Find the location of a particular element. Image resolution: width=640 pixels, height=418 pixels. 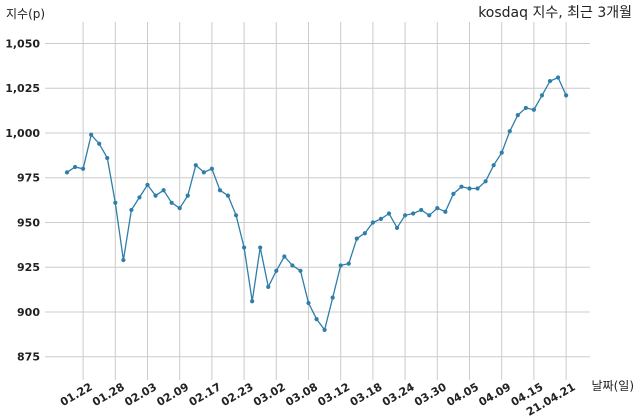

y-tick-label: 1,050 is located at coordinates (22, 43).